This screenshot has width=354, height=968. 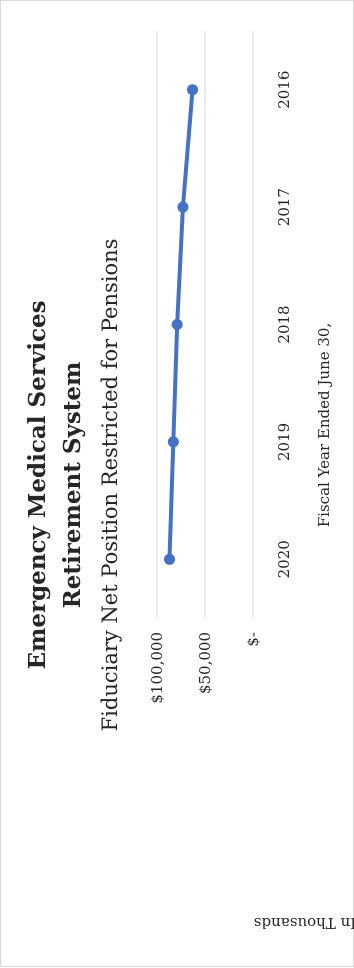 I want to click on y-tick-label-1: $50,000, so click(x=205, y=663).